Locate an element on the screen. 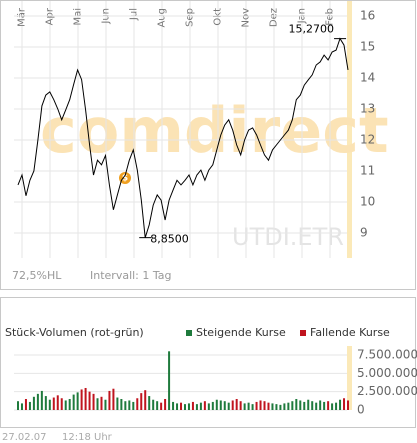  y-tick-label: 16 is located at coordinates (367, 16).